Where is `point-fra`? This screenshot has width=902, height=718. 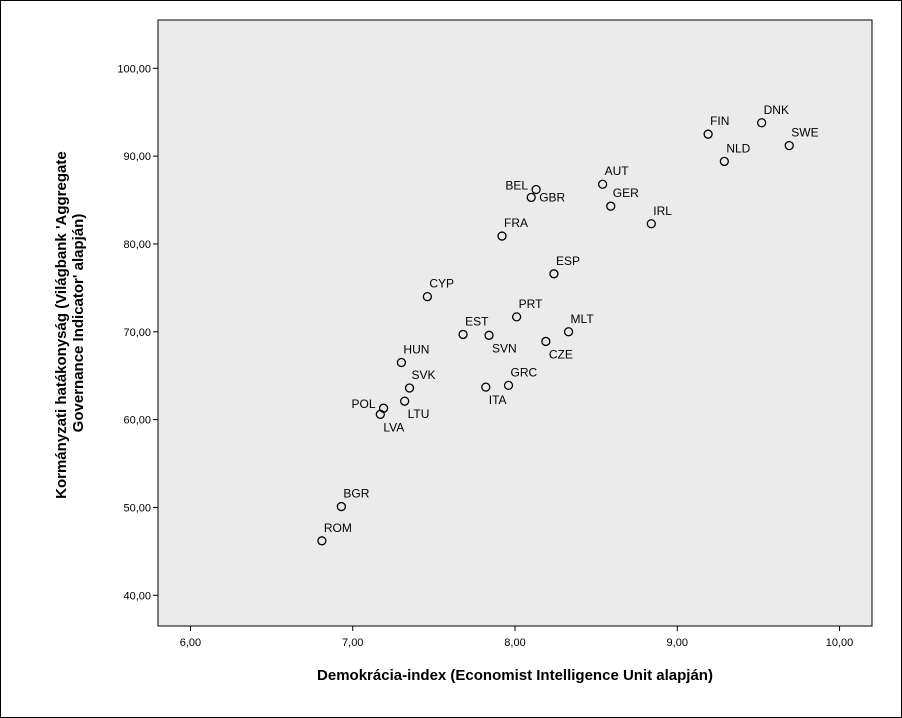 point-fra is located at coordinates (502, 236).